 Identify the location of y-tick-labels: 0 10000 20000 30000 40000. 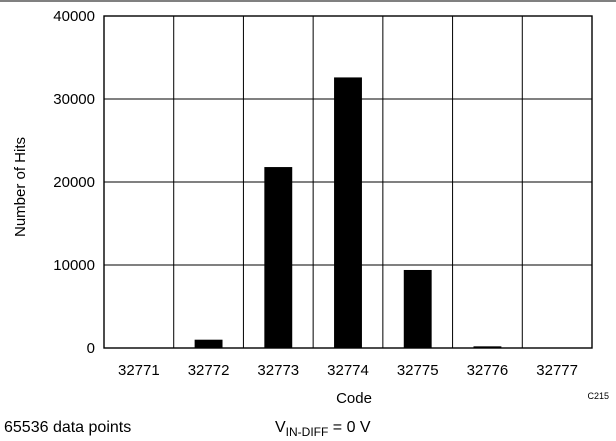
(74, 182).